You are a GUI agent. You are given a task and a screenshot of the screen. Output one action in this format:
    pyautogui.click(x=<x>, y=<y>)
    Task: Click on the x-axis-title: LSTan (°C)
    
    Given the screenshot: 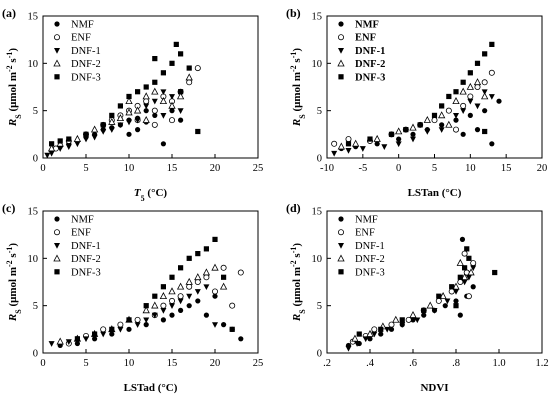 What is the action you would take?
    pyautogui.click(x=435, y=193)
    